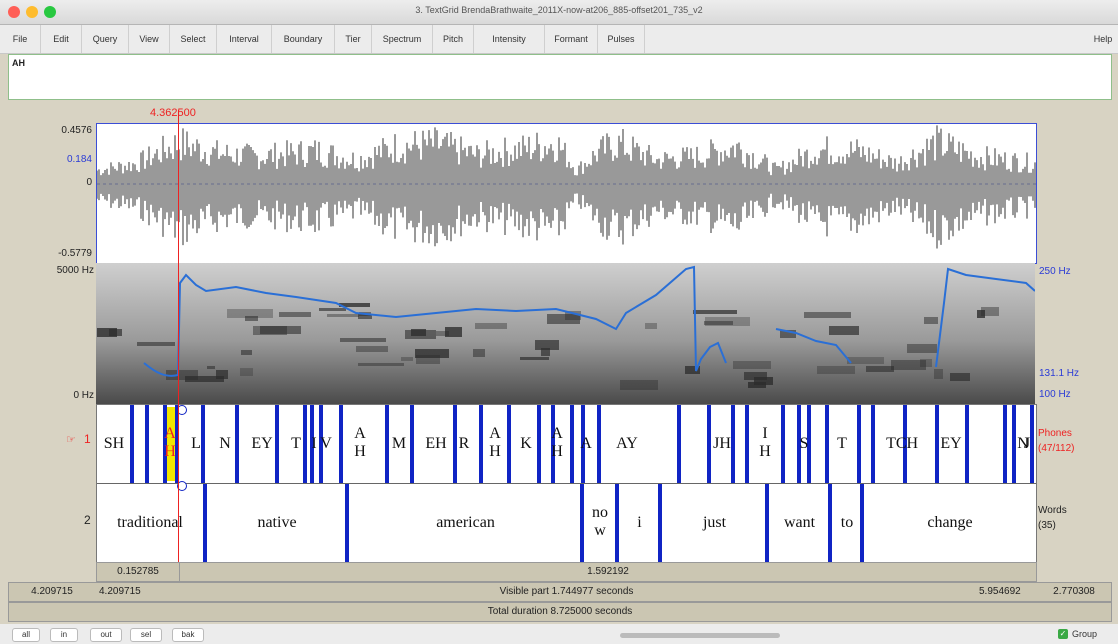  Describe the element at coordinates (26, 635) in the screenshot. I see `zoom-all-button: all` at that location.